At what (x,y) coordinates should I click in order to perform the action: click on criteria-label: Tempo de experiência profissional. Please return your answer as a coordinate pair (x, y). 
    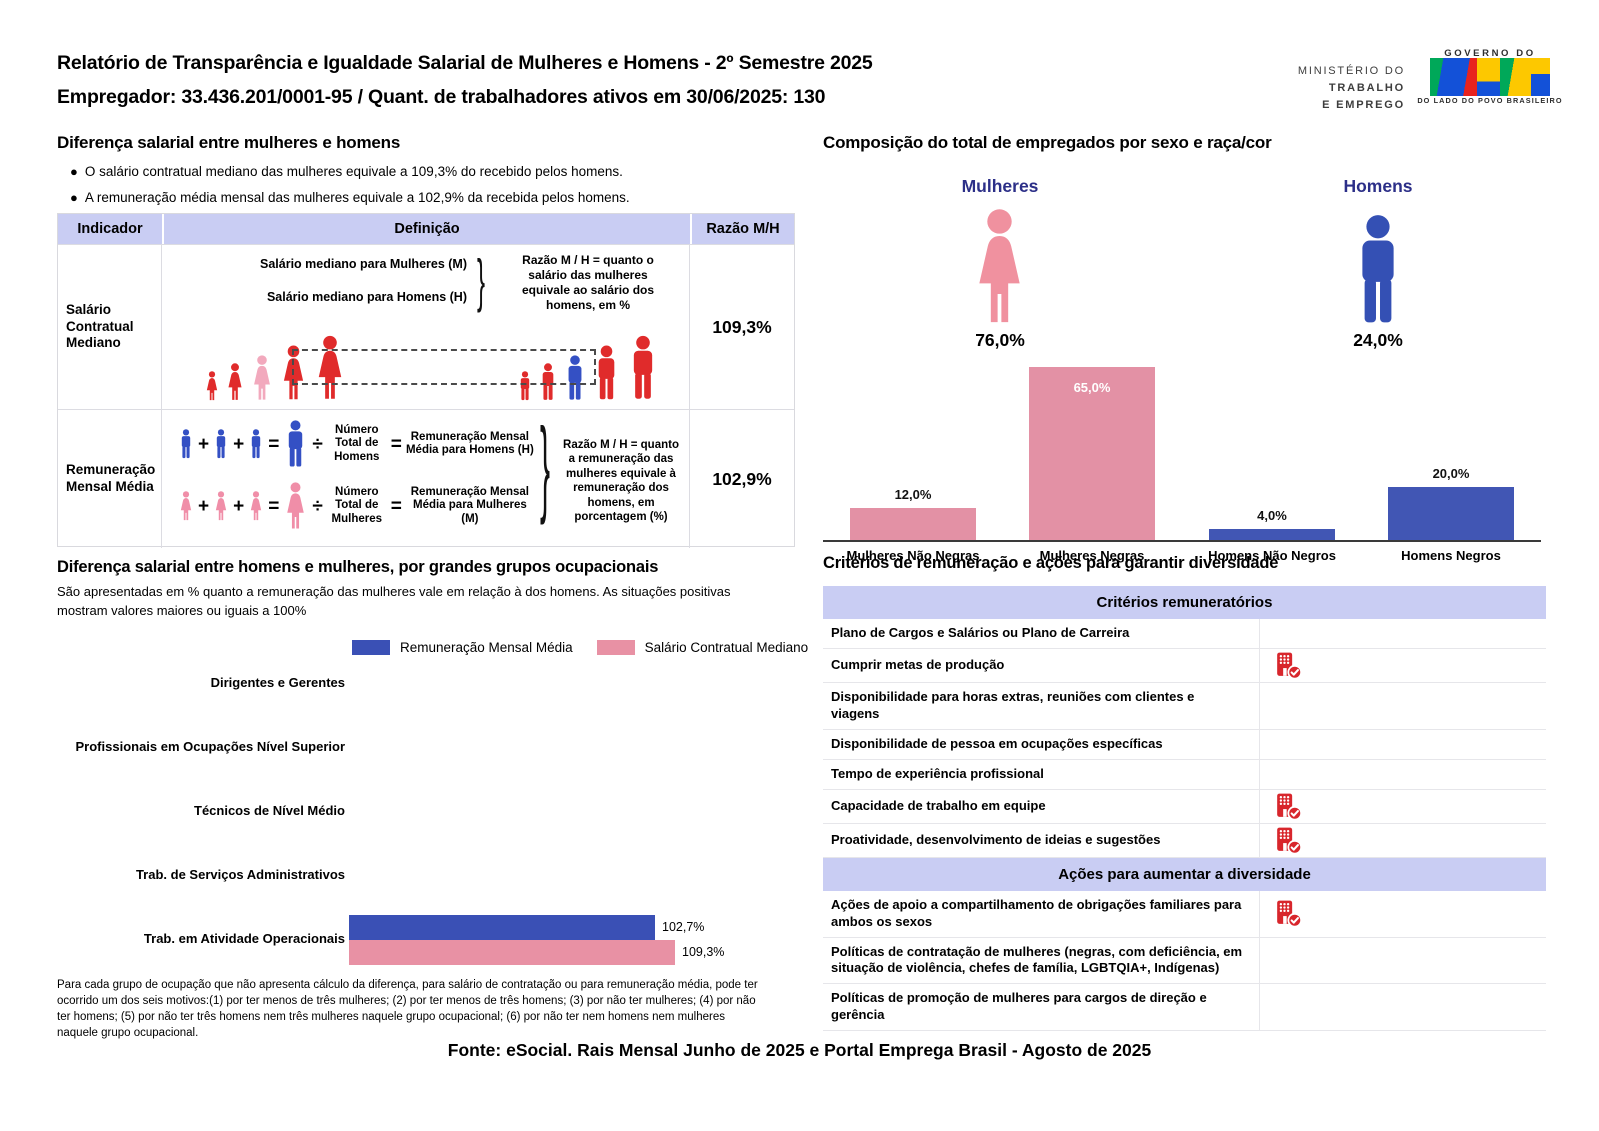
    Looking at the image, I should click on (1041, 774).